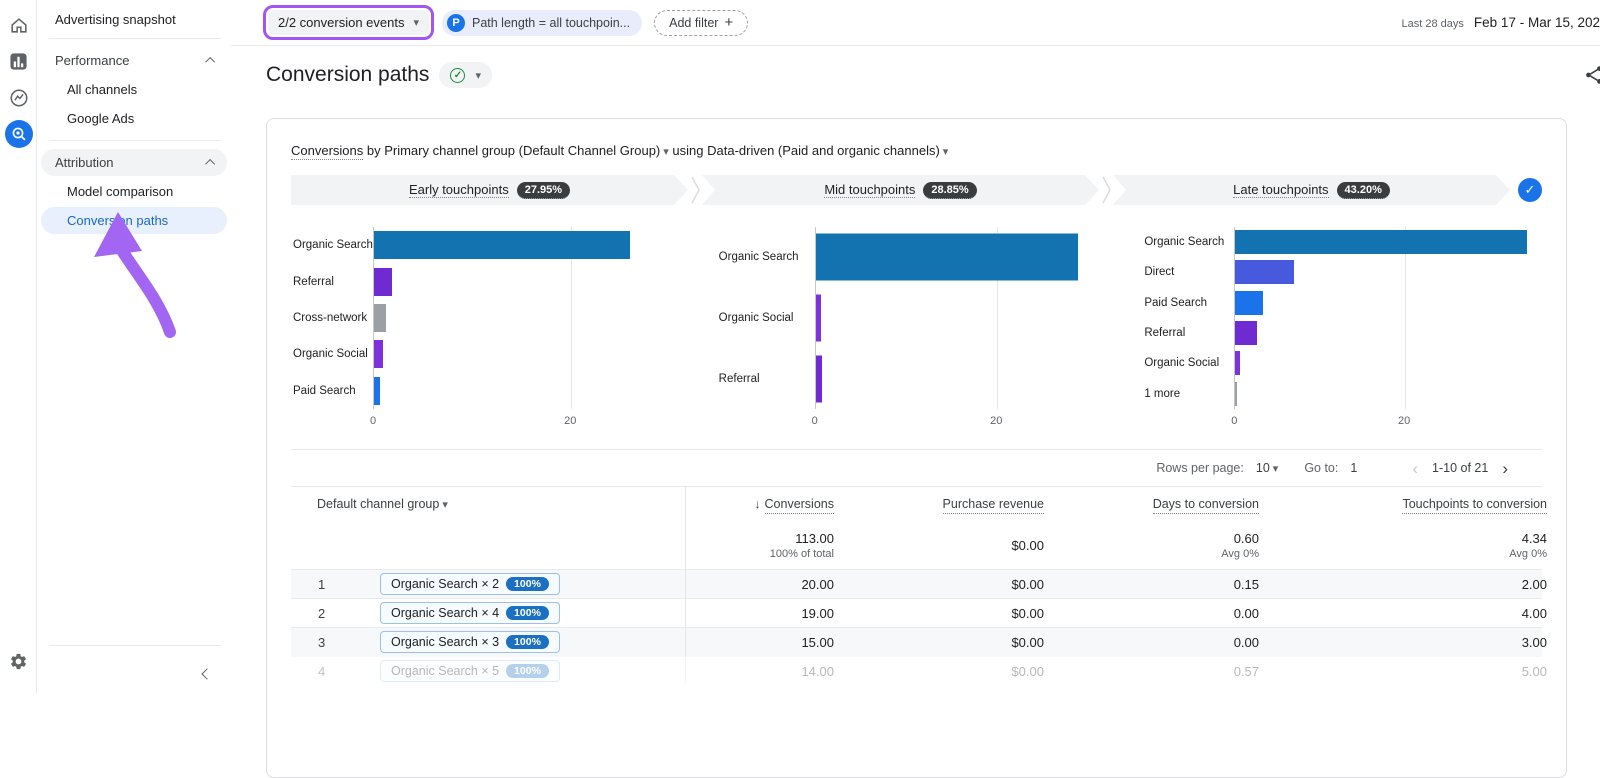 Image resolution: width=1600 pixels, height=778 pixels. What do you see at coordinates (18, 61) in the screenshot?
I see `reports-icon` at bounding box center [18, 61].